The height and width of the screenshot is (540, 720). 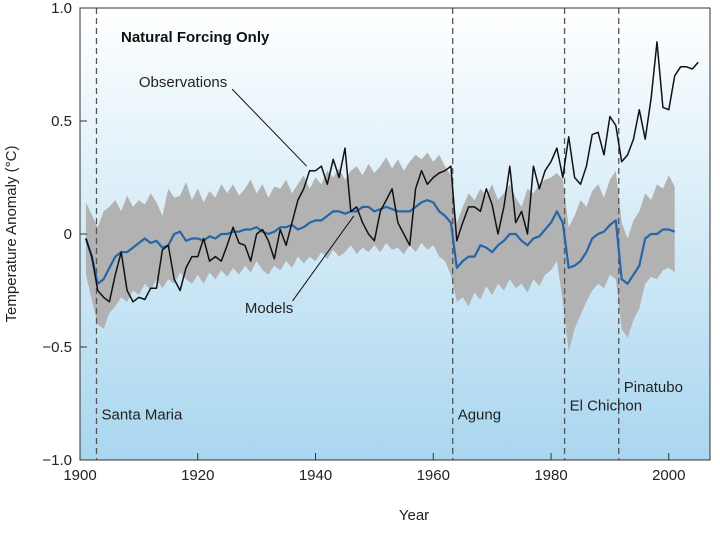 What do you see at coordinates (653, 387) in the screenshot?
I see `event-label-pinatubo: Pinatubo` at bounding box center [653, 387].